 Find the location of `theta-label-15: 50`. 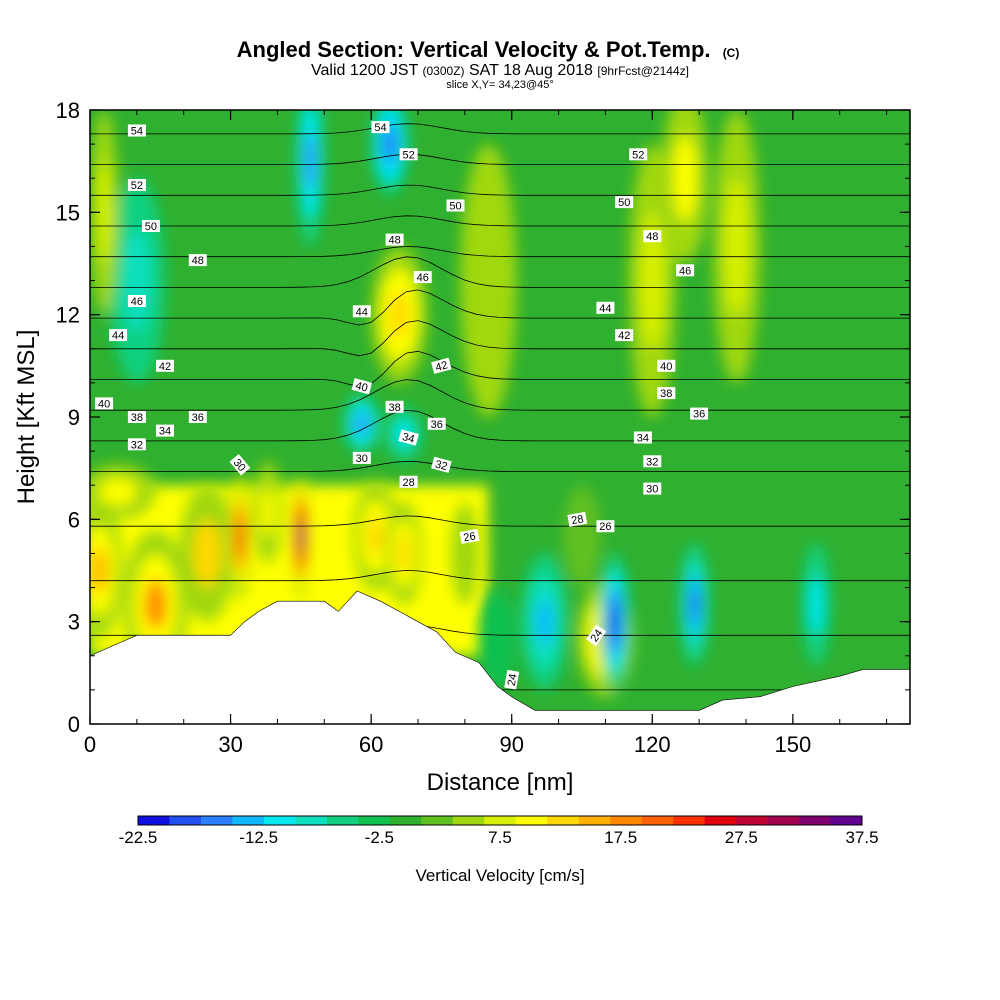

theta-label-15: 50 is located at coordinates (455, 206).